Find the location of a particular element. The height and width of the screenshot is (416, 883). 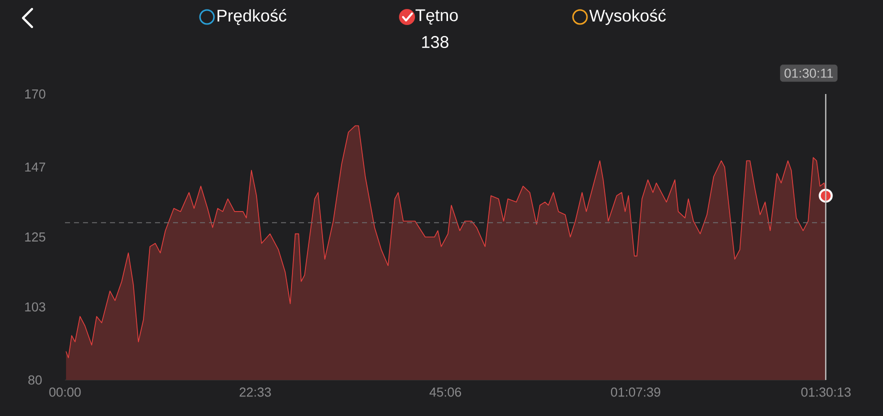

x-tick-label: 22:33 is located at coordinates (255, 392).